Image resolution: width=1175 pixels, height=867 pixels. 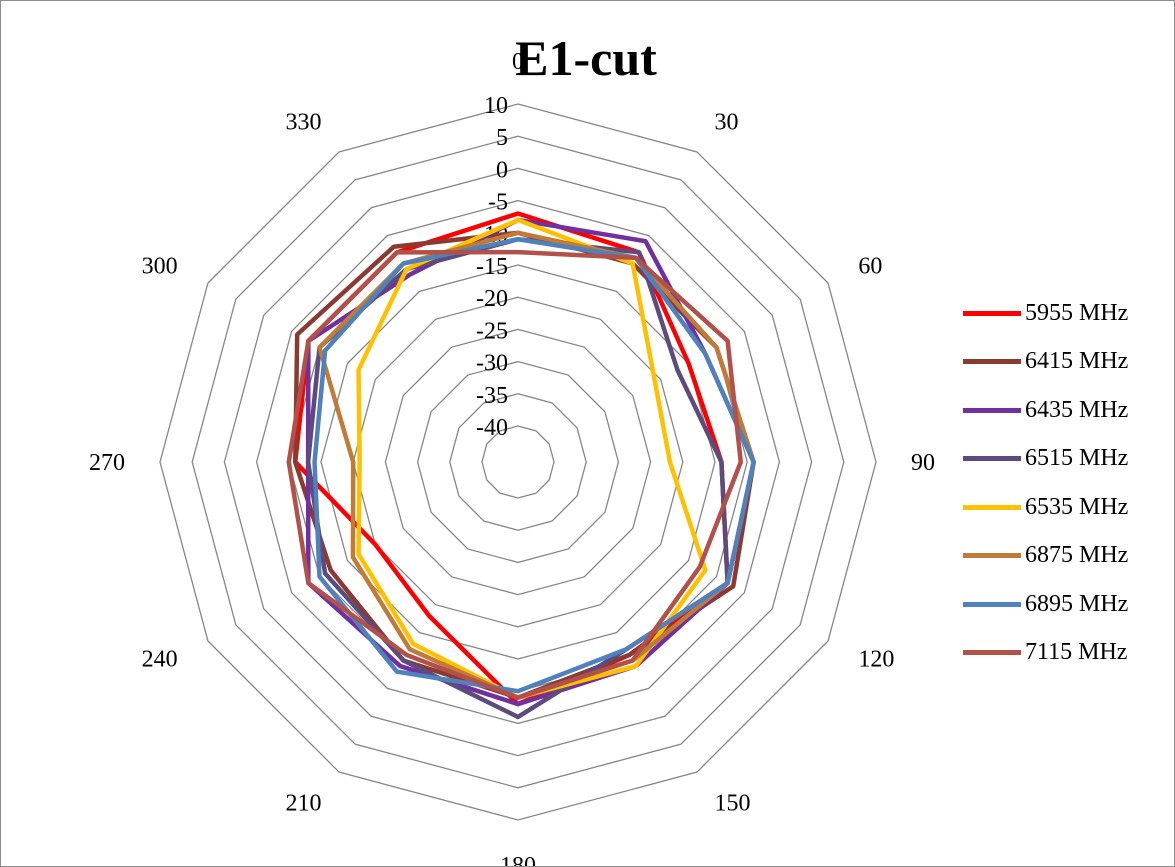 I want to click on legend-label: 6875 MHz, so click(x=1077, y=555).